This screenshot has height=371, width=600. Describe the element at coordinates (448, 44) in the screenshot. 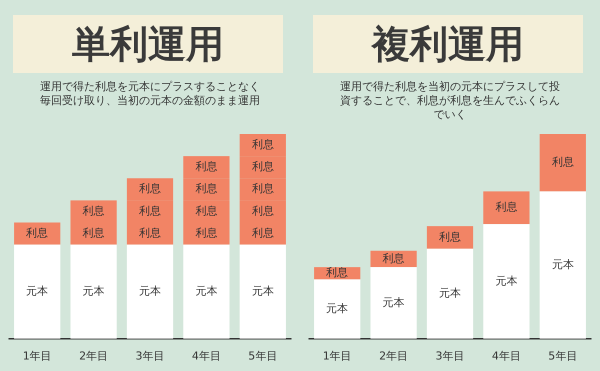

I see `chart-title: 複利運用` at that location.